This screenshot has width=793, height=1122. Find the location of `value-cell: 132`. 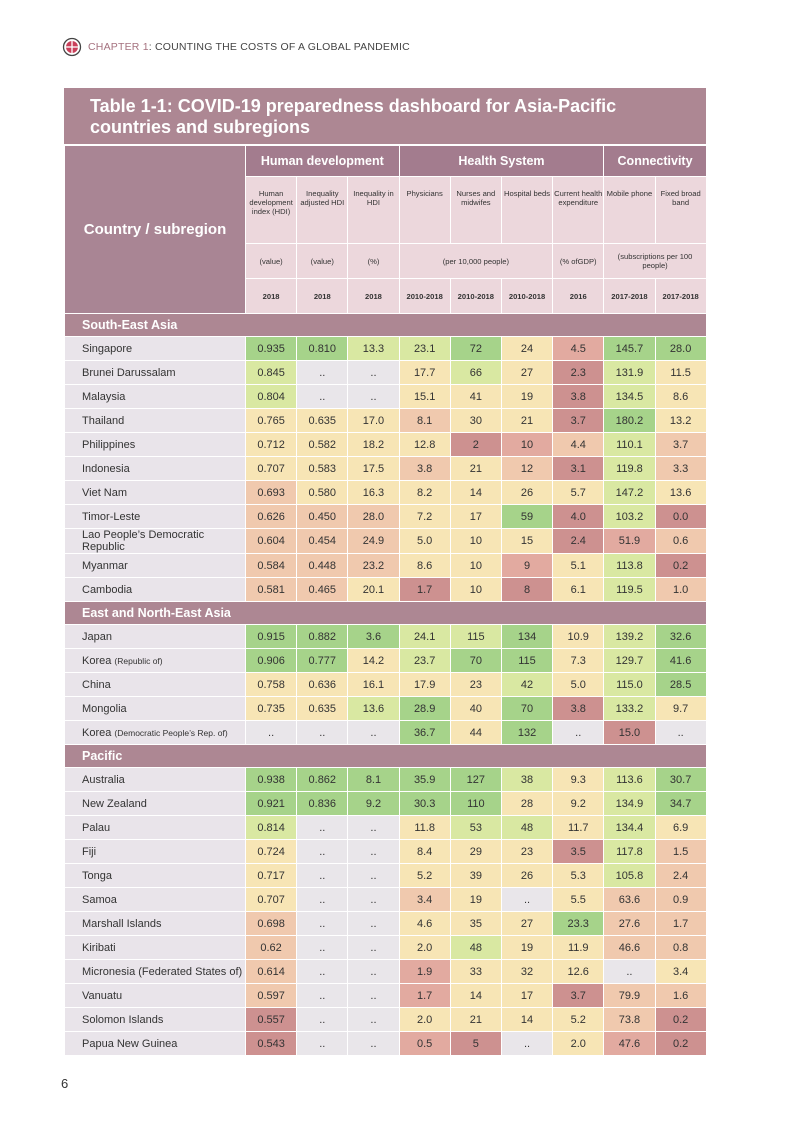

value-cell: 132 is located at coordinates (527, 732).